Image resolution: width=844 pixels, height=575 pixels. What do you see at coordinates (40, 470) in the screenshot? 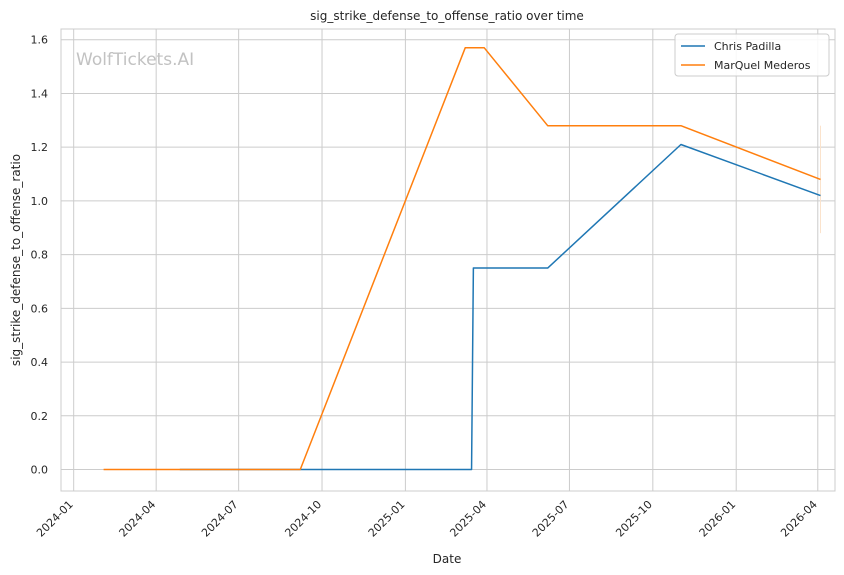
I see `y-tick-label: 0.0` at bounding box center [40, 470].